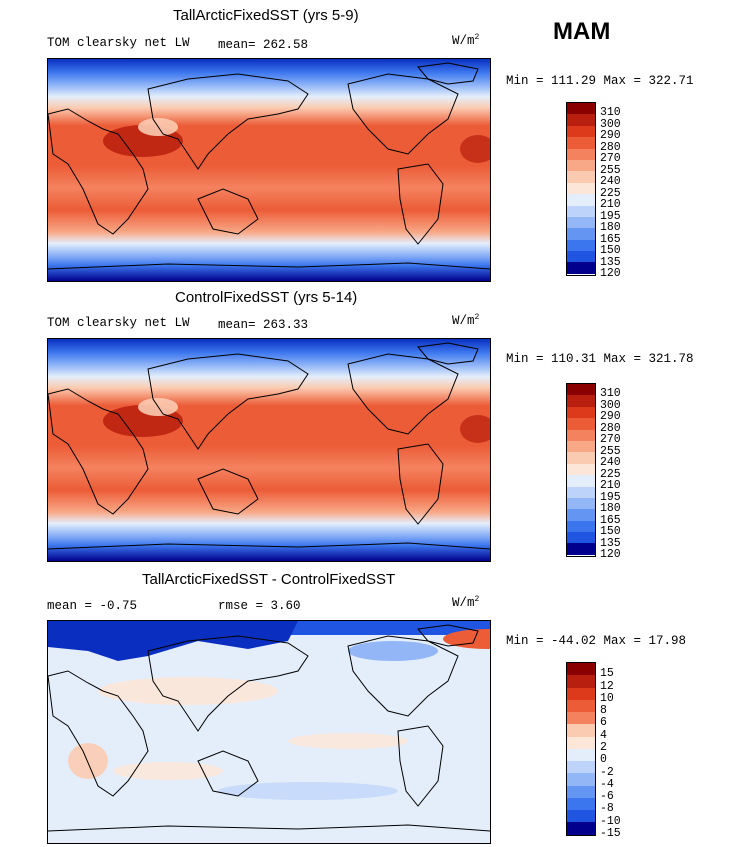 The height and width of the screenshot is (847, 733). Describe the element at coordinates (475, 149) in the screenshot. I see `panel1-hotspot-sahara` at that location.